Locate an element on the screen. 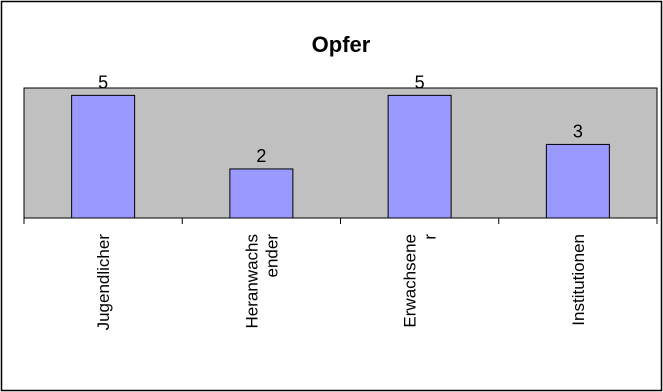 The image size is (663, 392). category-label-line: ender is located at coordinates (271, 256).